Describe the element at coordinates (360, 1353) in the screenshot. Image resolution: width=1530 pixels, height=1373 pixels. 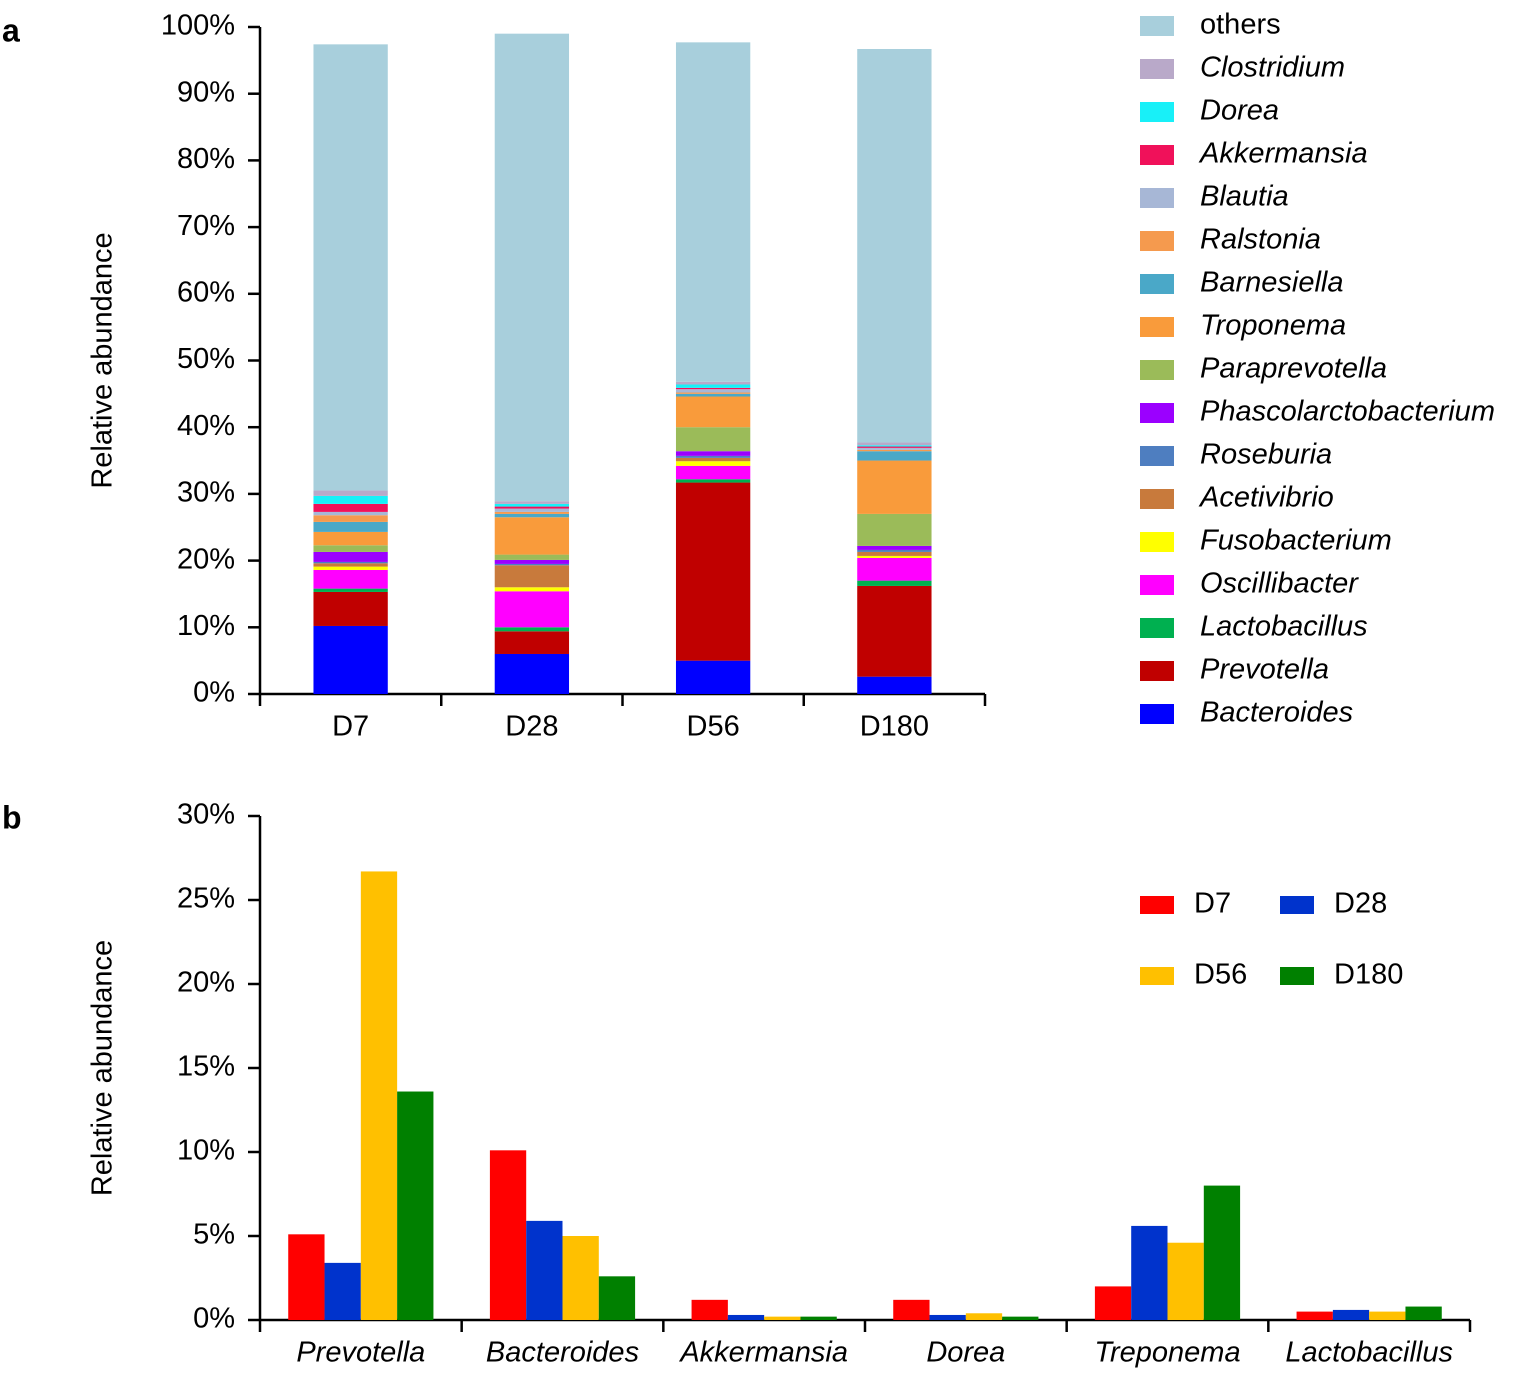
I see `x-tick-label: Prevotella` at that location.